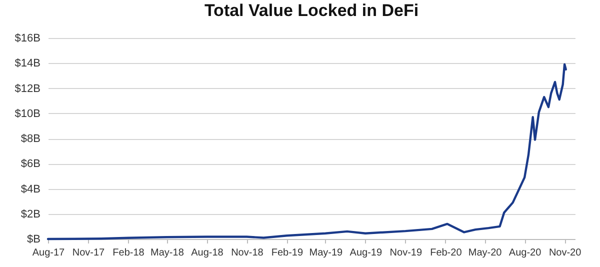 This screenshot has height=267, width=600. Describe the element at coordinates (525, 253) in the screenshot. I see `x-tick-label: Aug-20` at that location.